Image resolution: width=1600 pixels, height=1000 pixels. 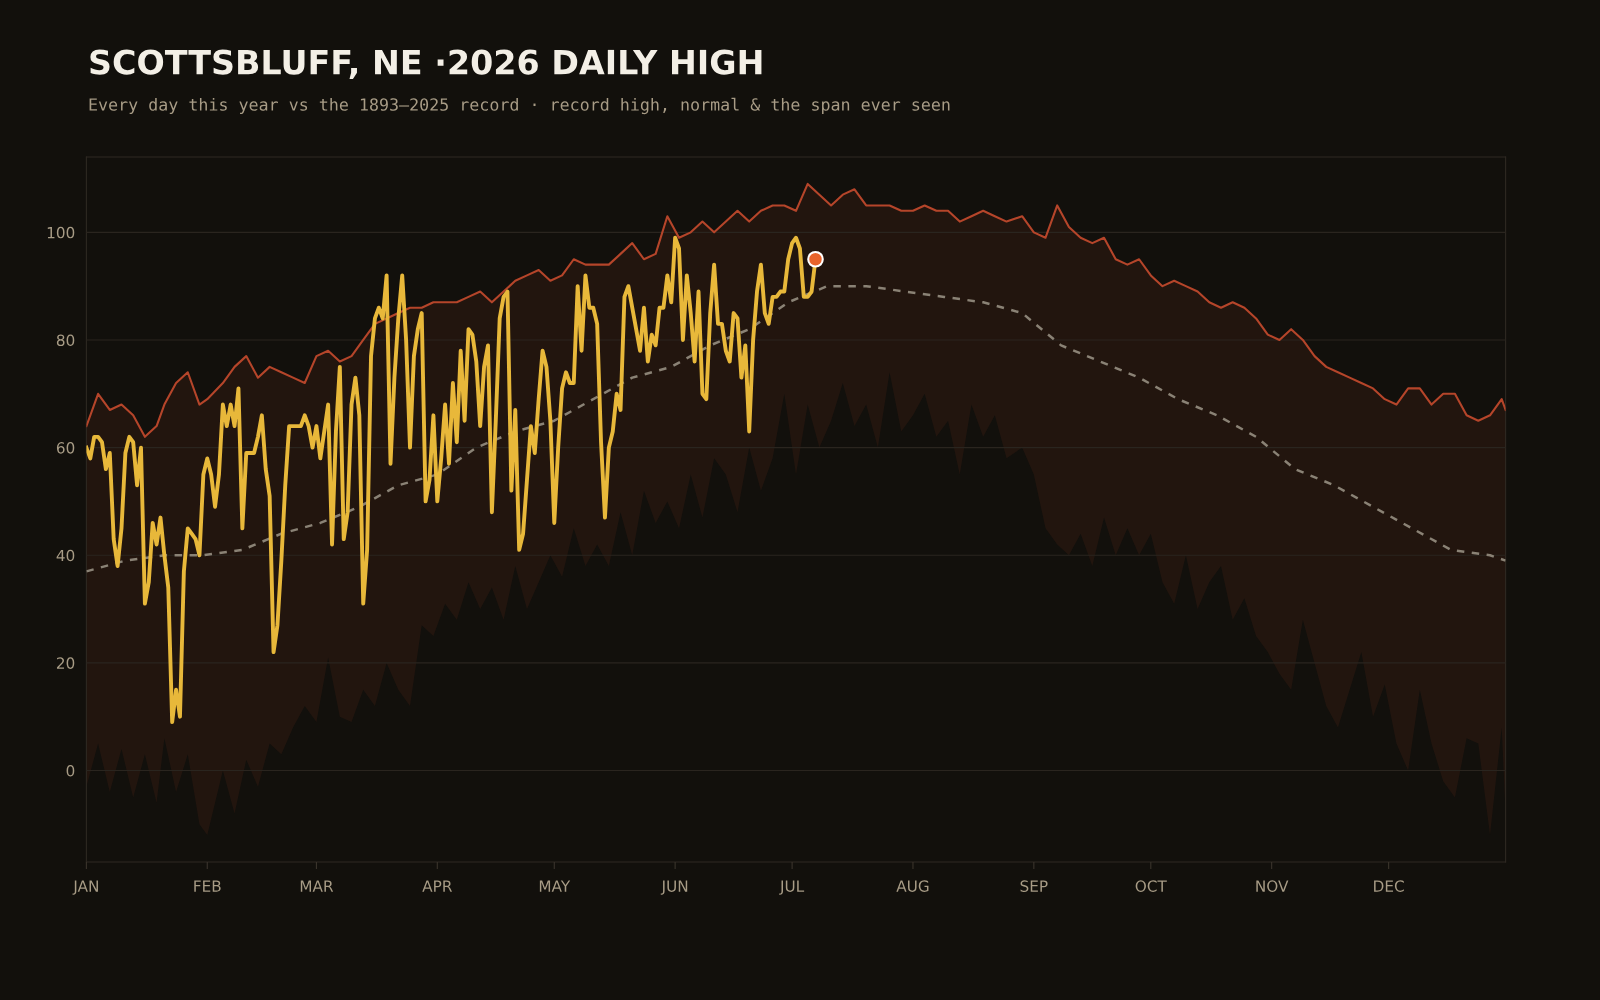 I want to click on x-tick-label: APR, so click(x=437, y=886).